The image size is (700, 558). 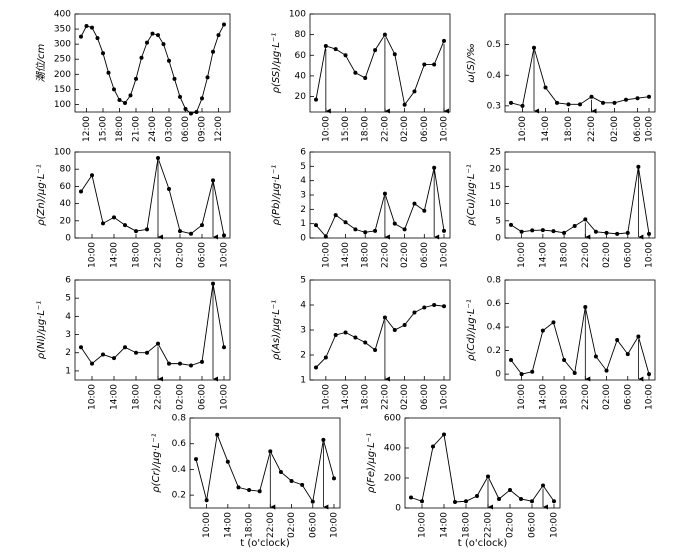 I want to click on x-tick-label: 12:00, so click(x=87, y=129).